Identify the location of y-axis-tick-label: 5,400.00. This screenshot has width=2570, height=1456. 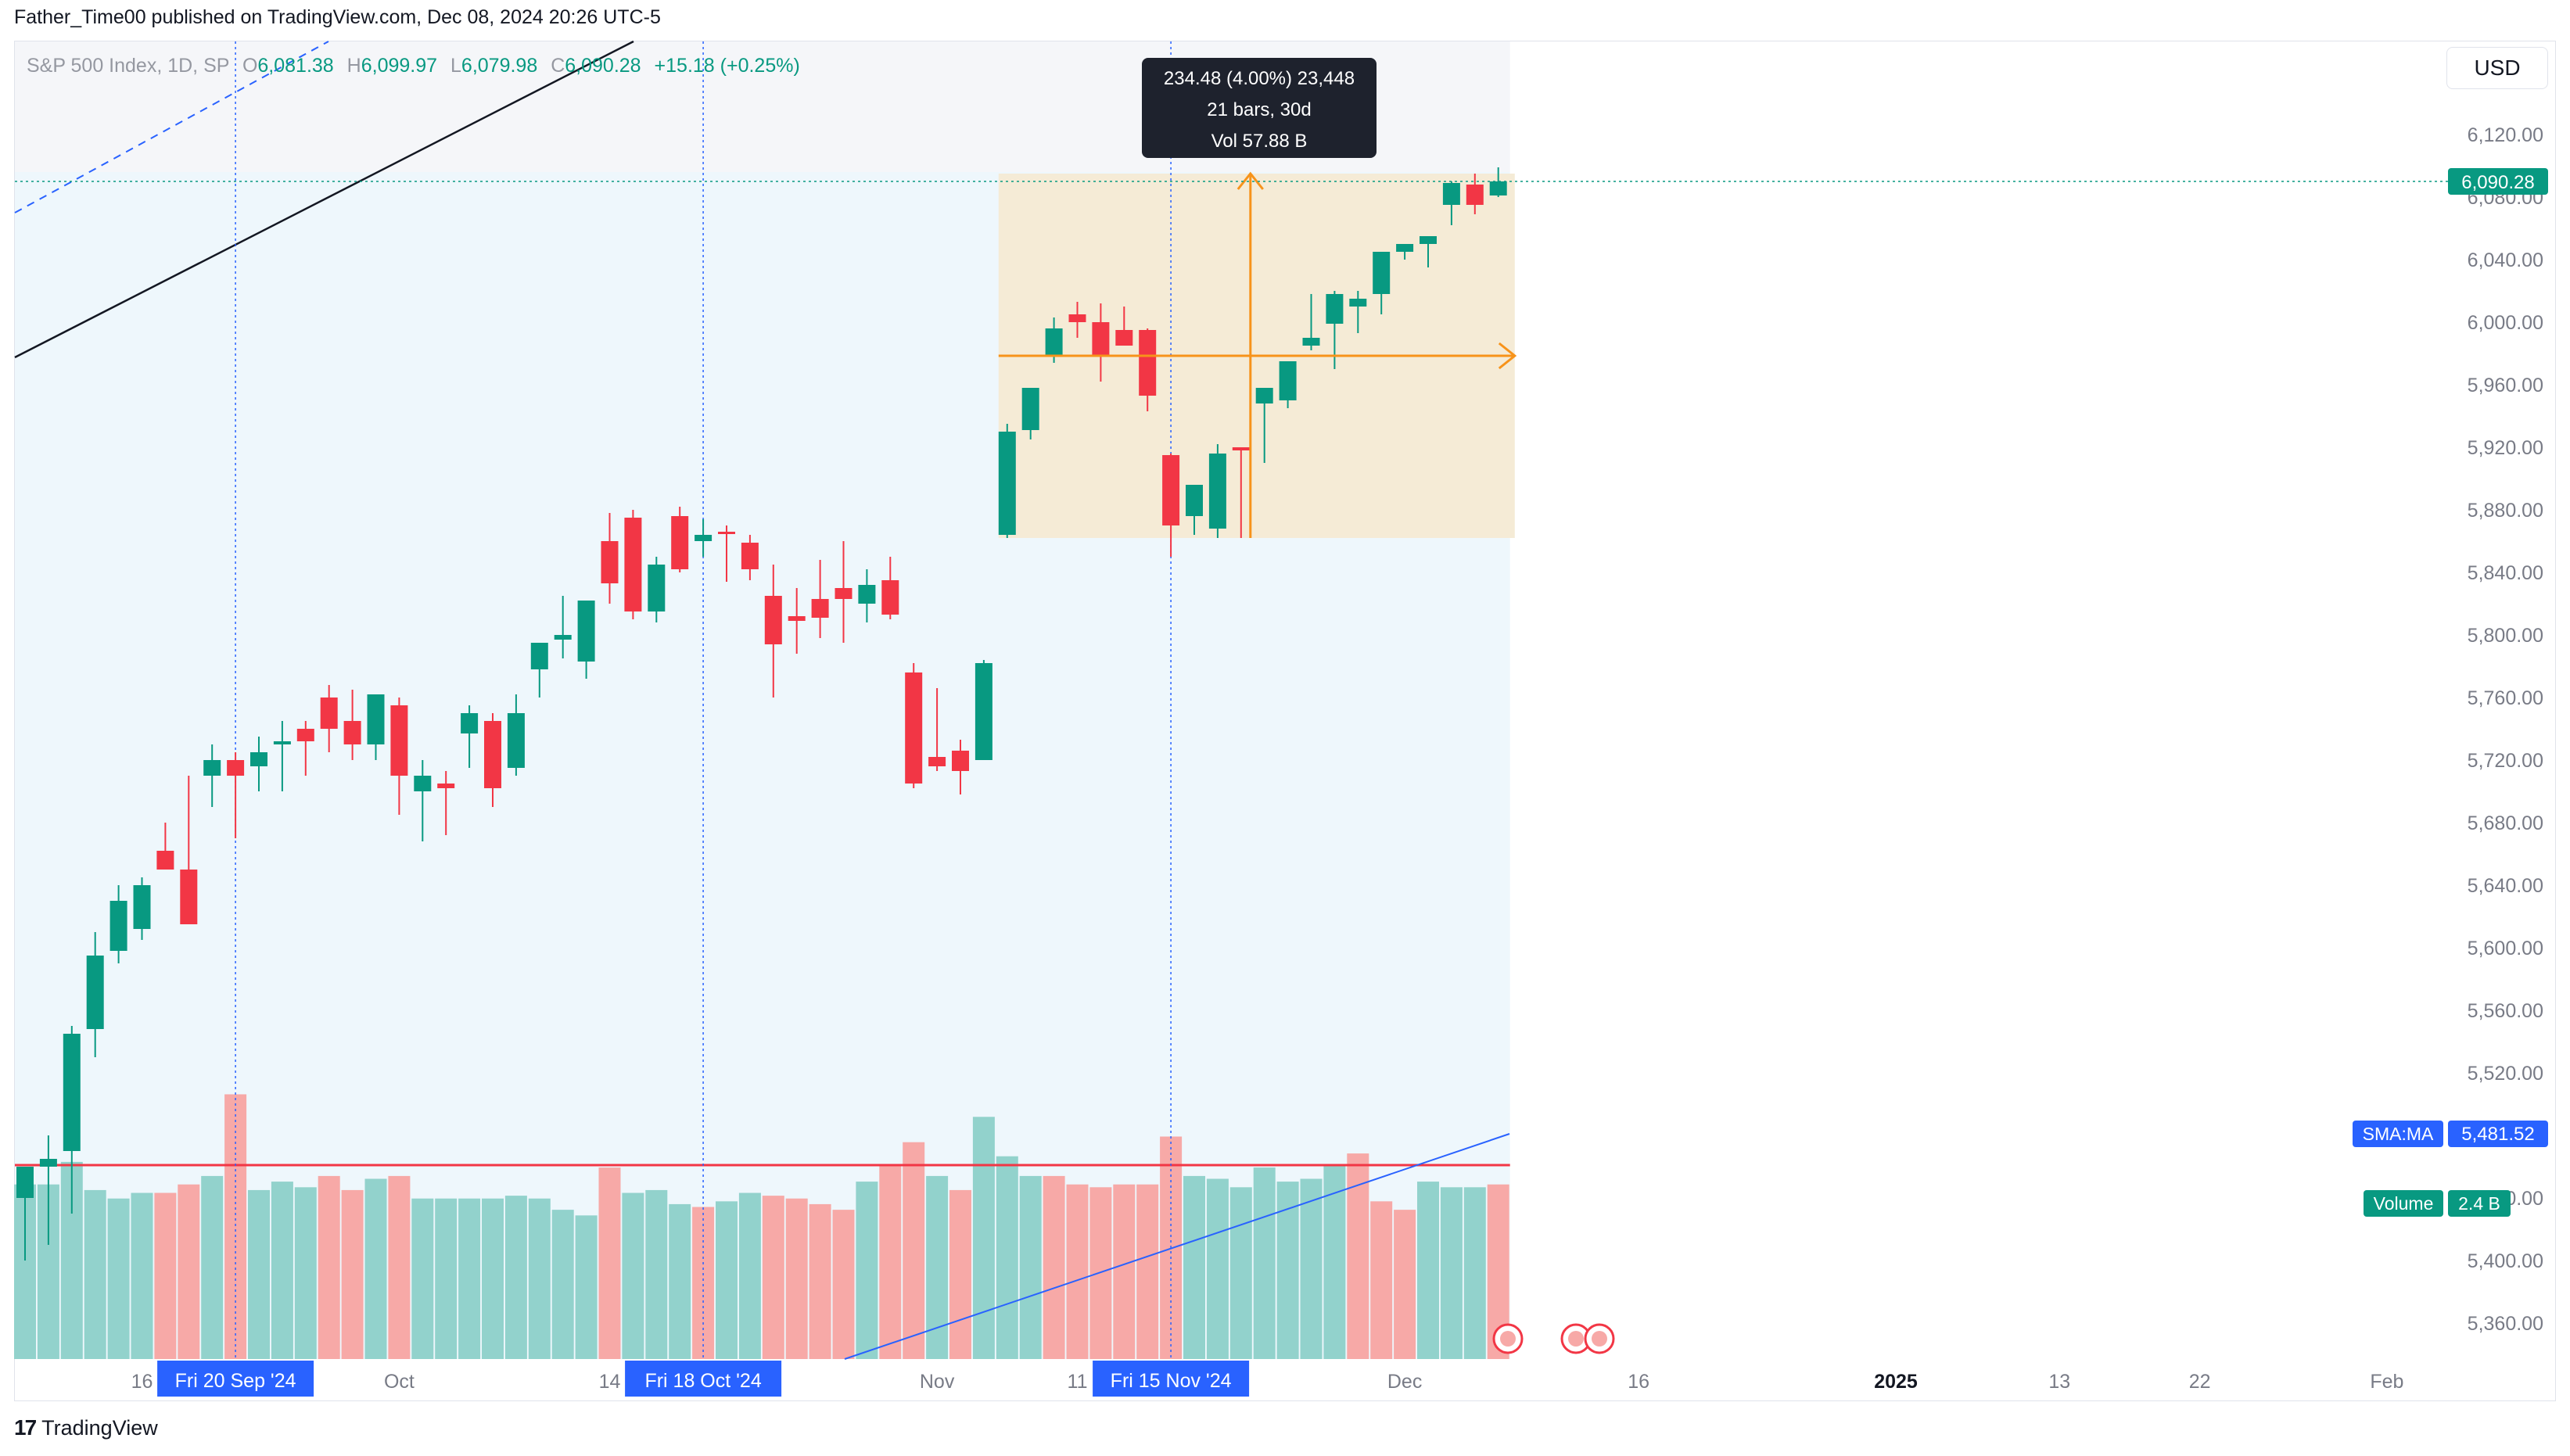
(2505, 1261).